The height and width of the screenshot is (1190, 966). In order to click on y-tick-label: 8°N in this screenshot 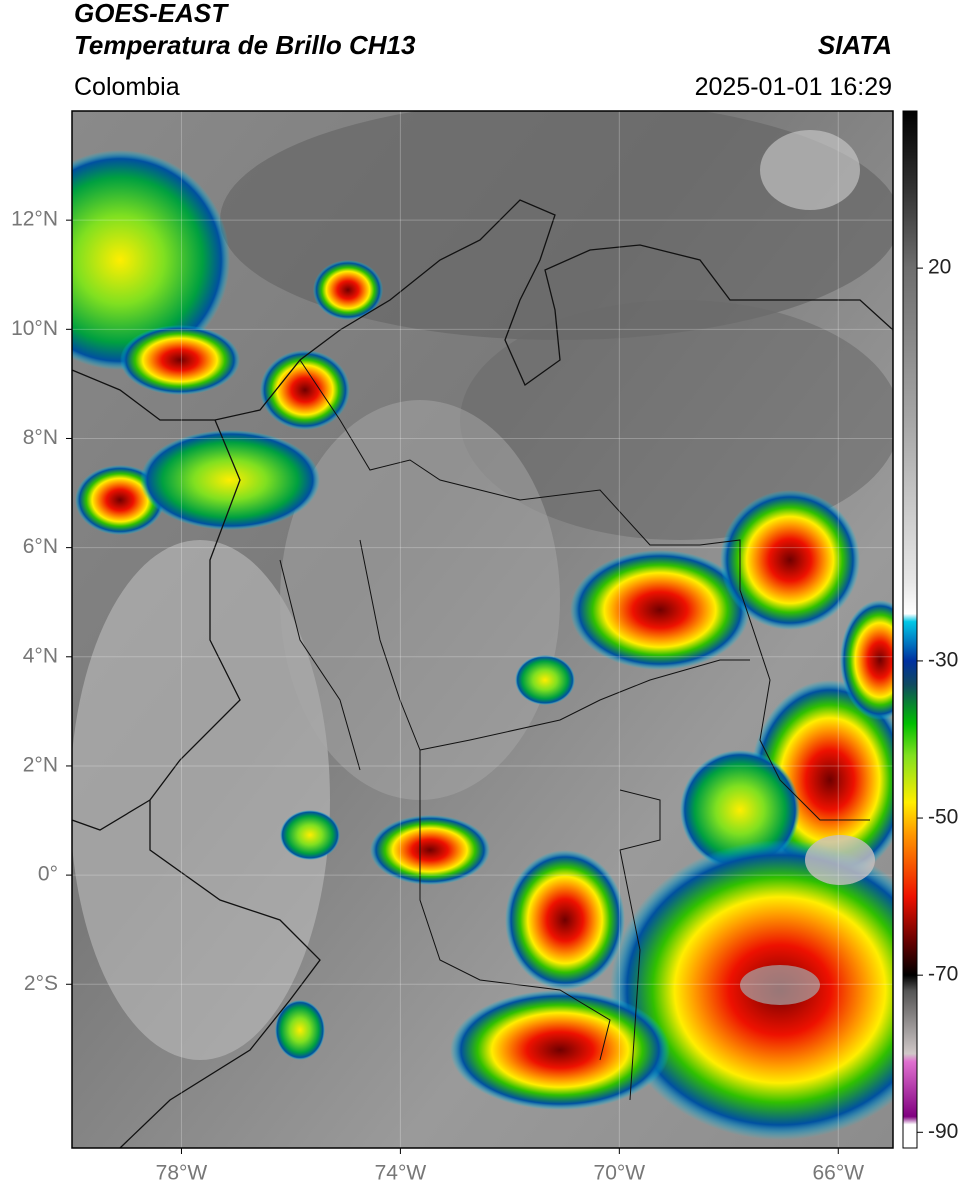, I will do `click(40, 437)`.